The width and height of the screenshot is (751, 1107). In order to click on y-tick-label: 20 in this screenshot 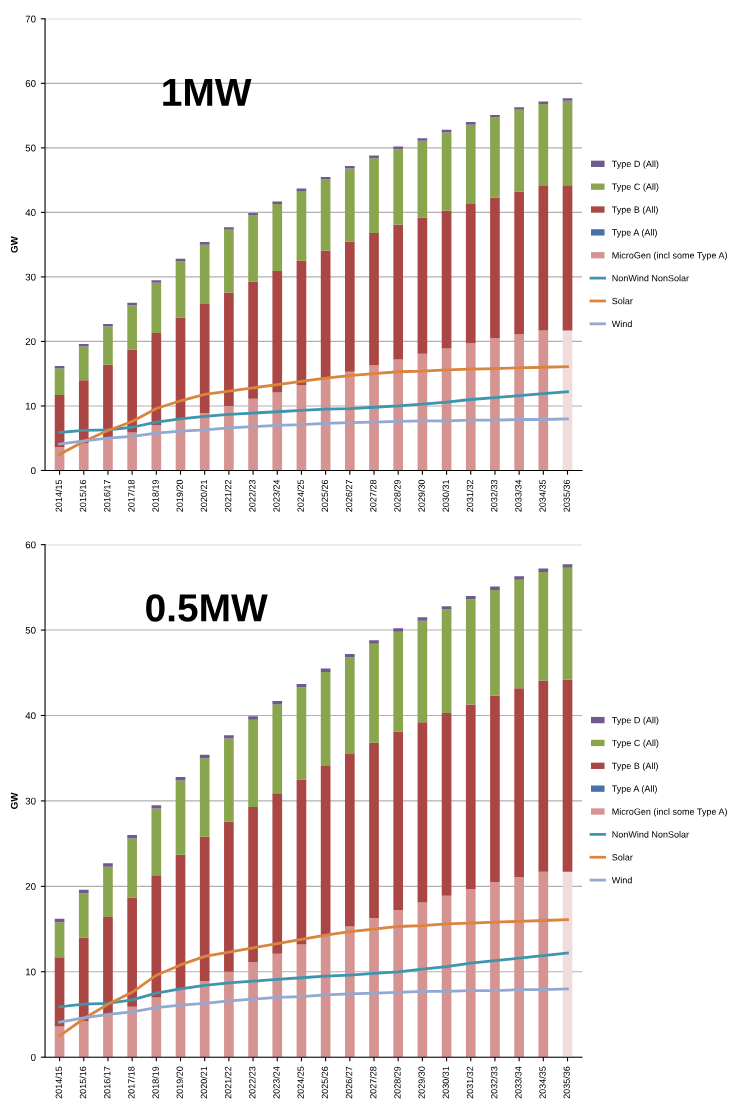, I will do `click(30, 342)`.